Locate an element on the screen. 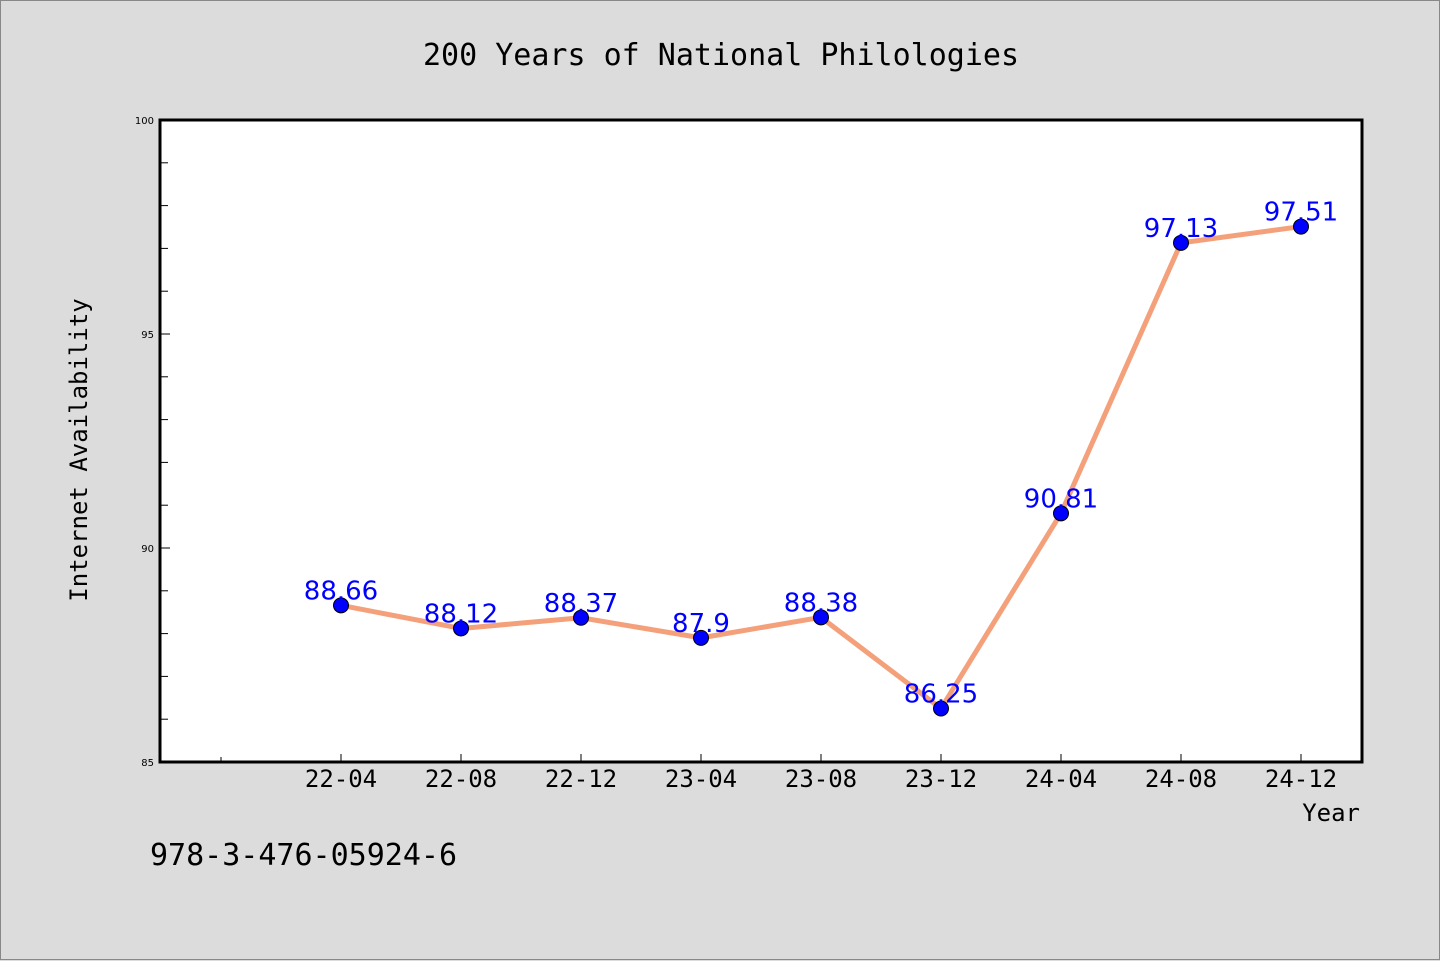 This screenshot has width=1440, height=961. x-tick-label: 23-08 is located at coordinates (821, 779).